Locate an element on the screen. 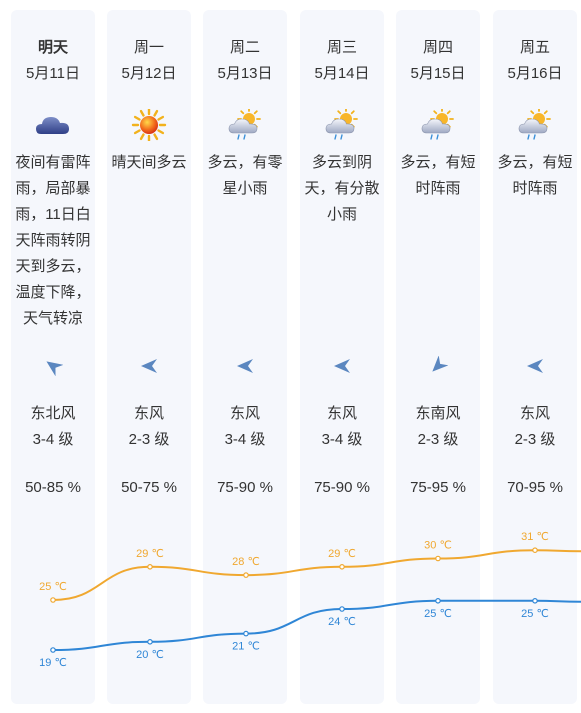 This screenshot has width=581, height=713. forecast-day-column: 周五 5月16日多云，有短时阵雨东风 2-3 级 70-95 % is located at coordinates (535, 357).